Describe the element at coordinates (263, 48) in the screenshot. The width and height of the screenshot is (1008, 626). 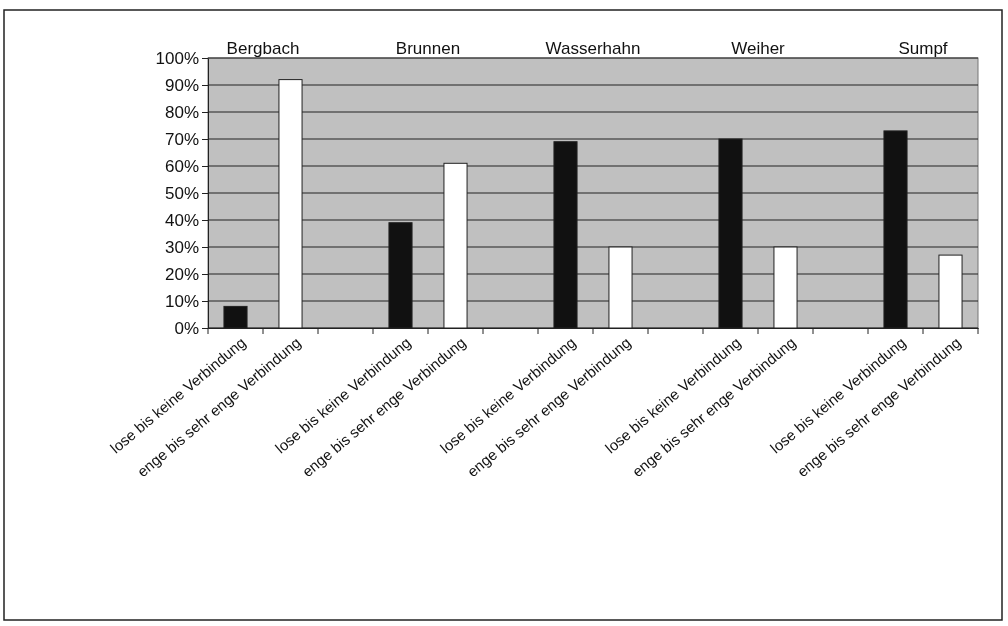
I see `text: Bergbach` at that location.